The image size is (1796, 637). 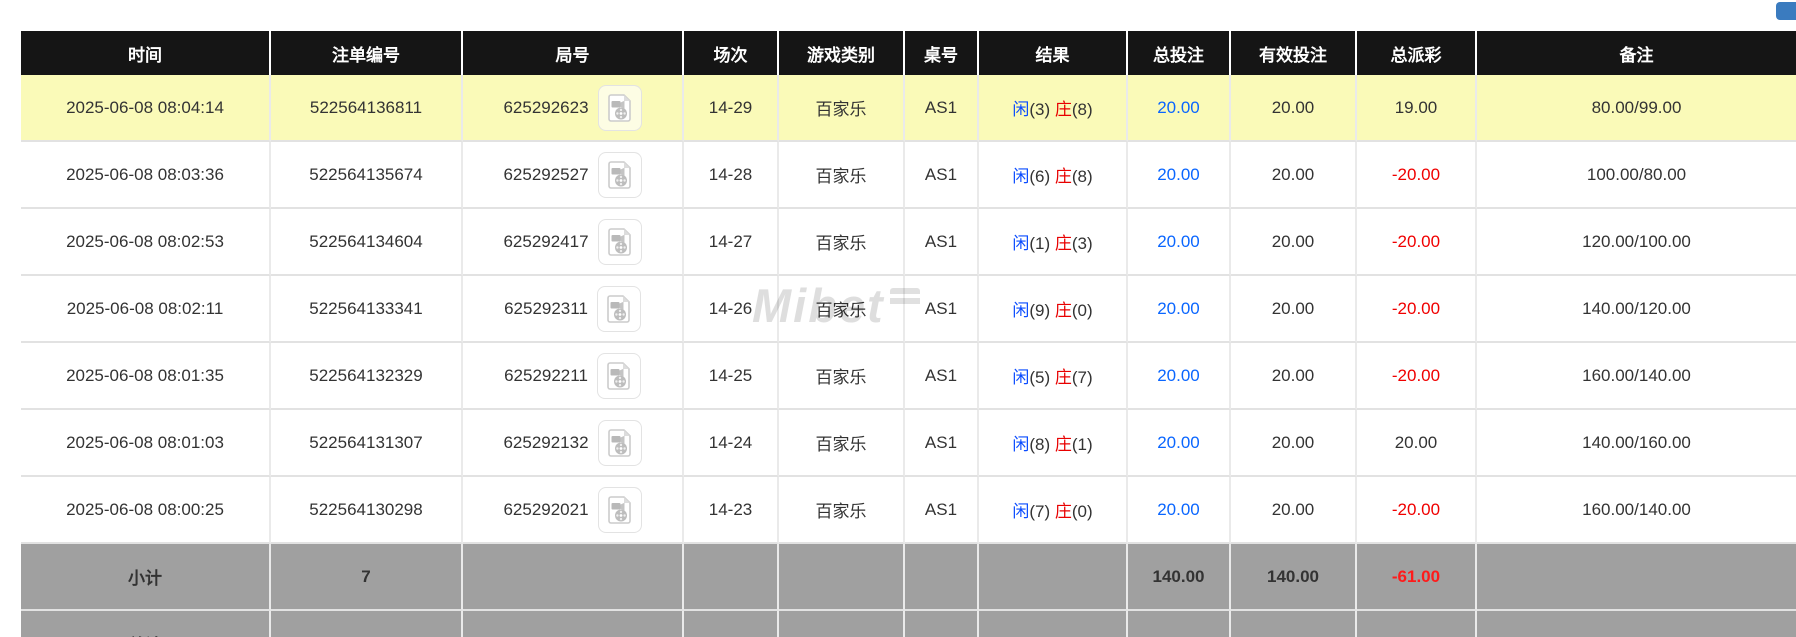 I want to click on cell-valid_bet: 20.00, so click(x=1294, y=175).